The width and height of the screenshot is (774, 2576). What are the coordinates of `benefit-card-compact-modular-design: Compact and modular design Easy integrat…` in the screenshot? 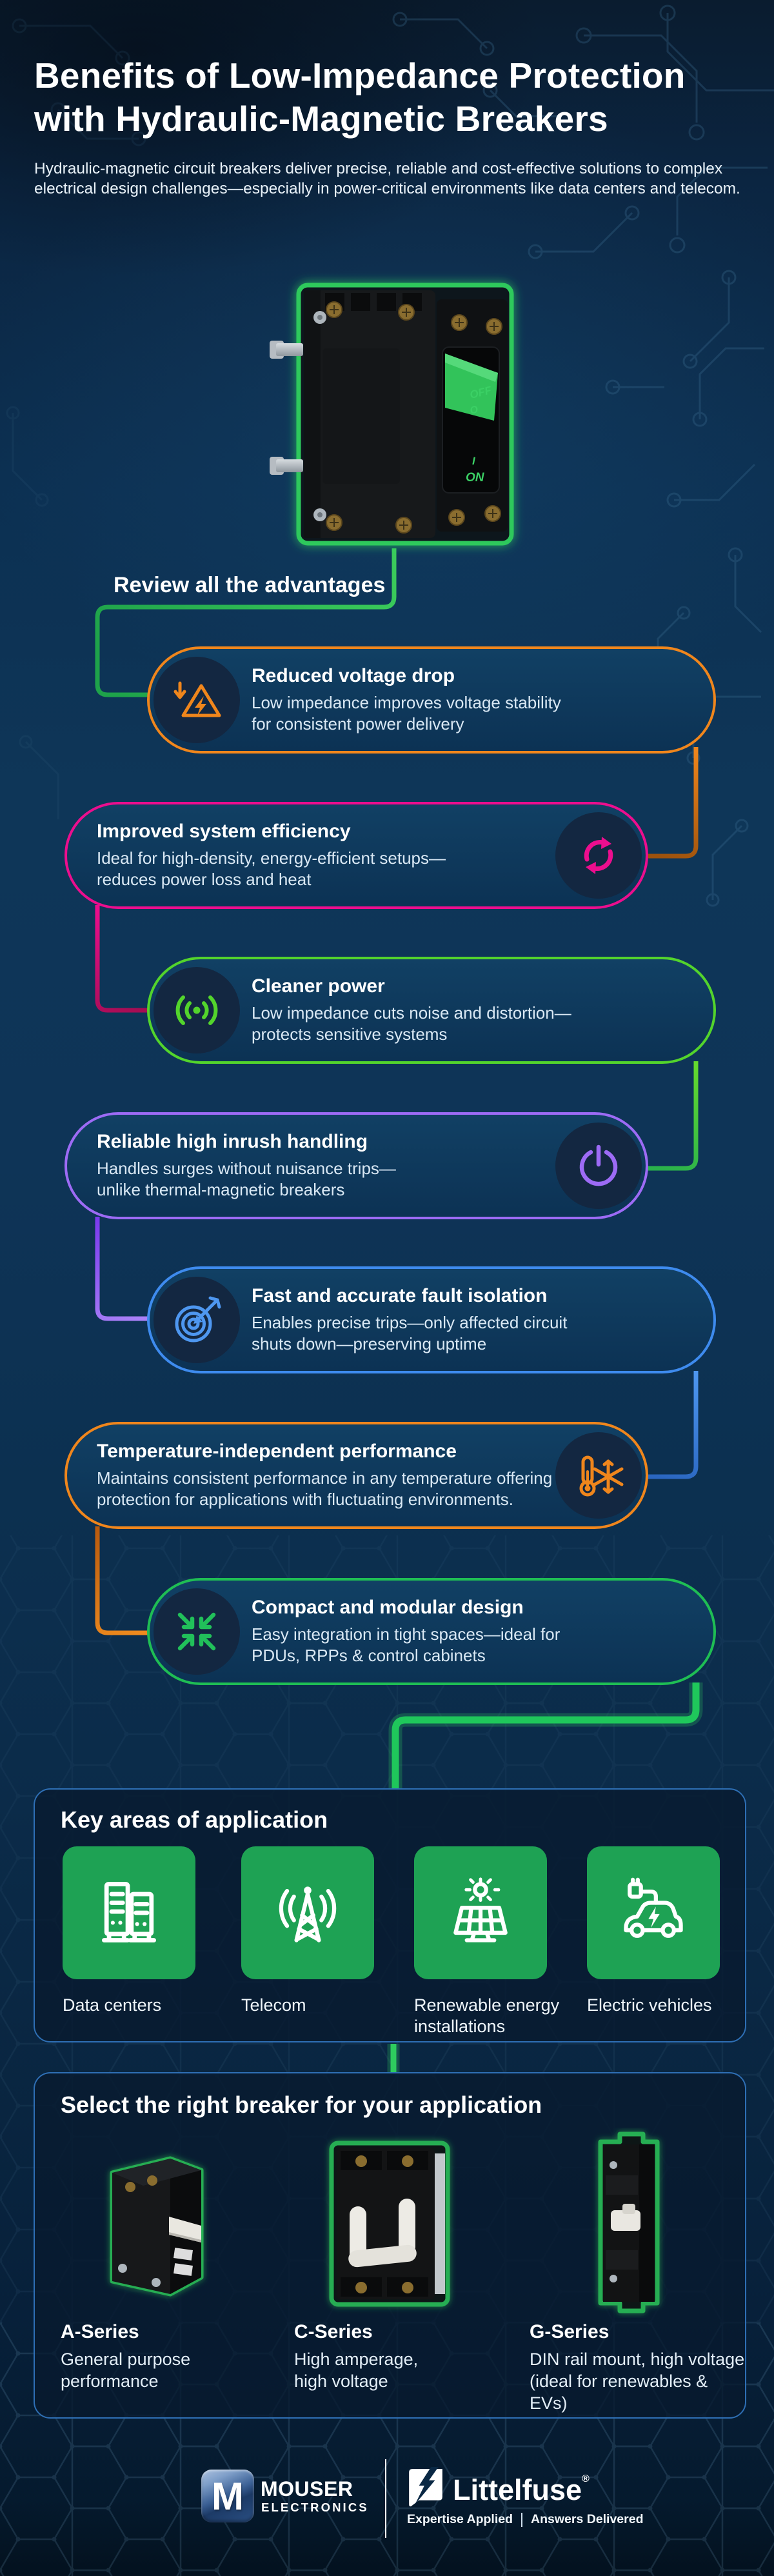 It's located at (431, 1631).